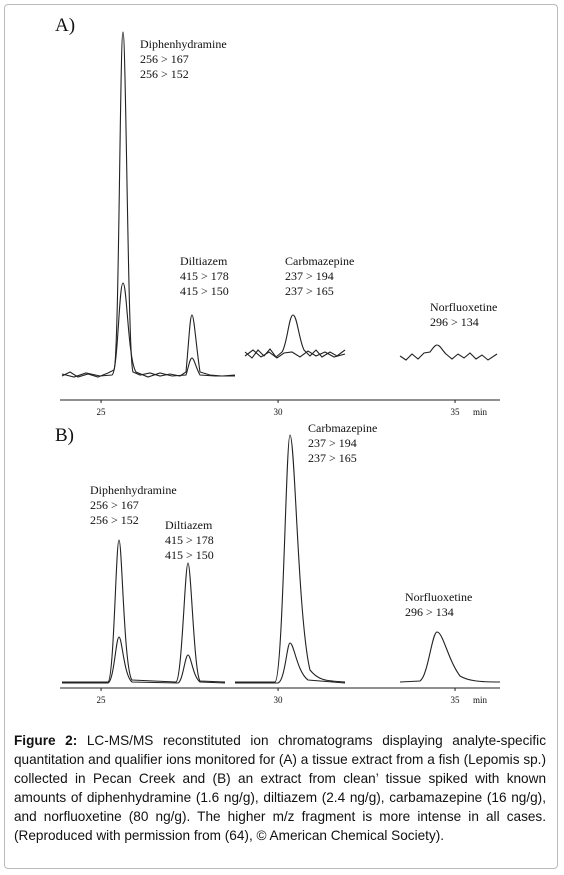 Image resolution: width=564 pixels, height=875 pixels. What do you see at coordinates (65, 25) in the screenshot?
I see `panel-label: A)` at bounding box center [65, 25].